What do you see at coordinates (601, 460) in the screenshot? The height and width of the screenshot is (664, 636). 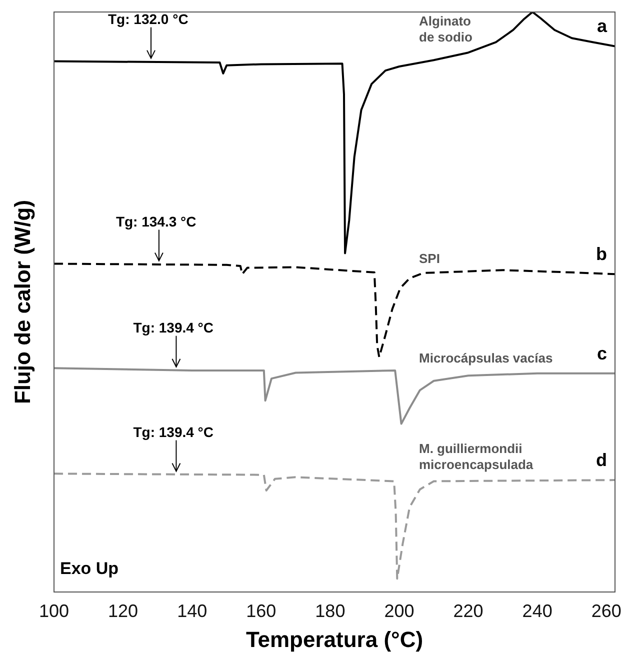 I see `annotation: d` at bounding box center [601, 460].